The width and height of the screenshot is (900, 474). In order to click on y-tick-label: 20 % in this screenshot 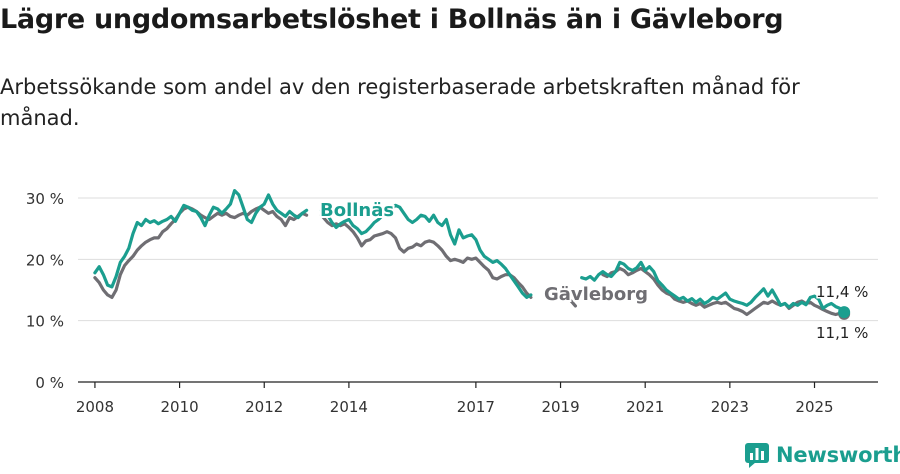, I will do `click(45, 260)`.